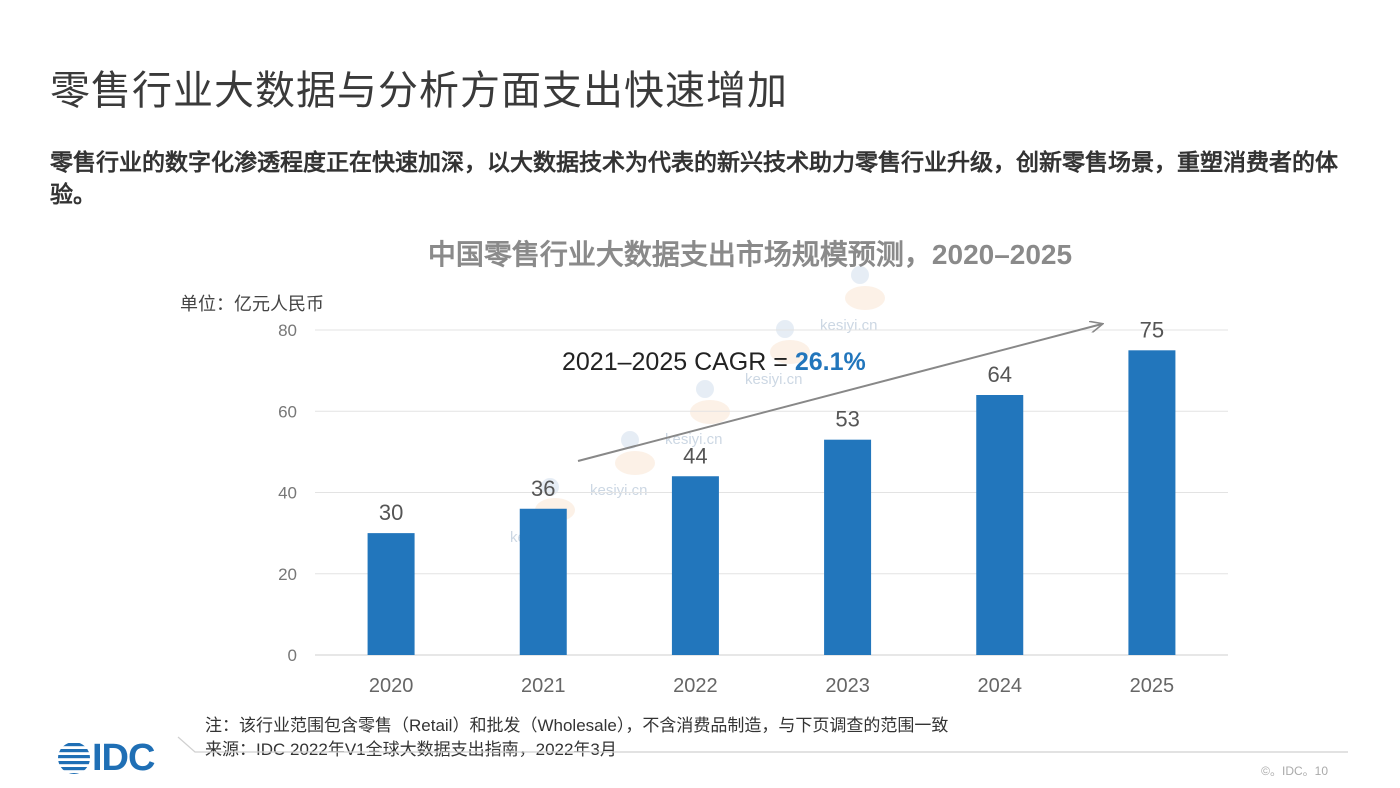 The image size is (1400, 788). What do you see at coordinates (695, 686) in the screenshot?
I see `x-tick-label: 2022` at bounding box center [695, 686].